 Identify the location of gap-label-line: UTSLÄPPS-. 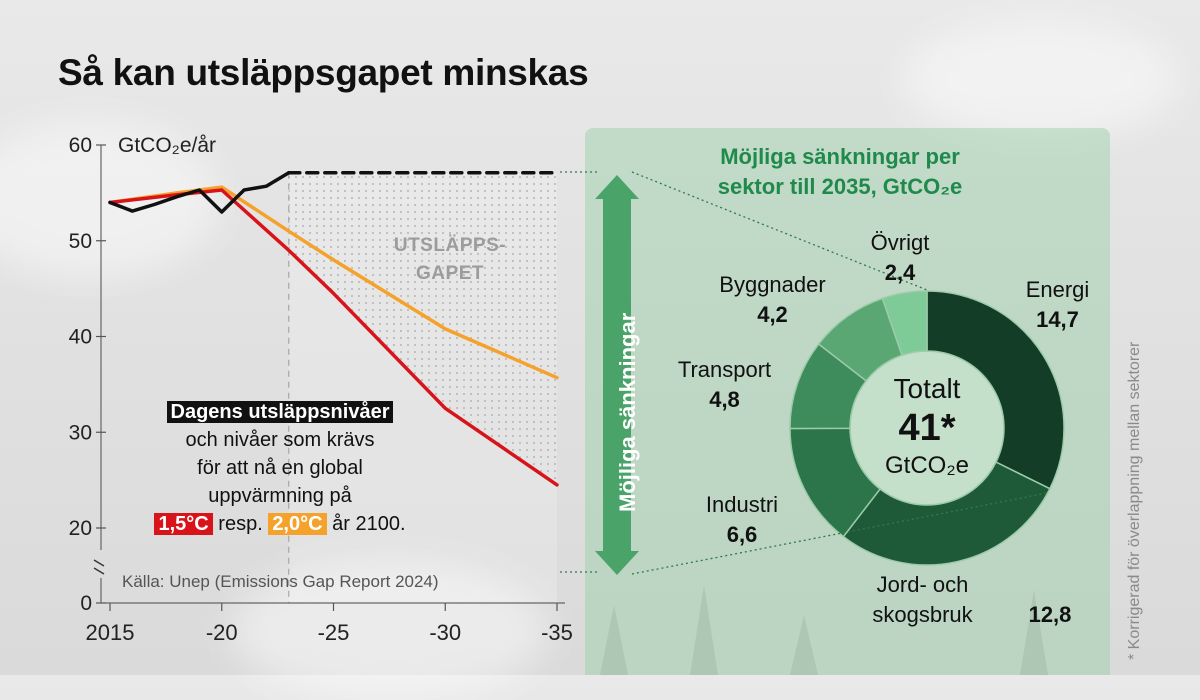
(450, 245).